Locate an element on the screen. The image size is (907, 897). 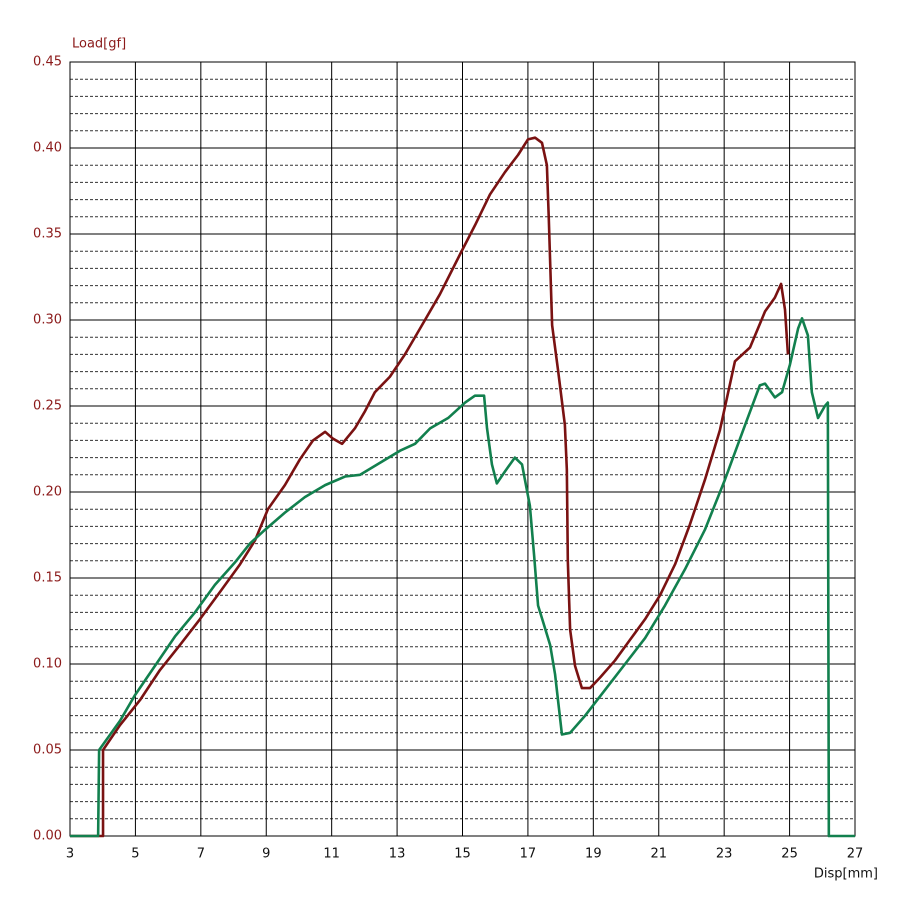
x-tick-label: 3 is located at coordinates (70, 854).